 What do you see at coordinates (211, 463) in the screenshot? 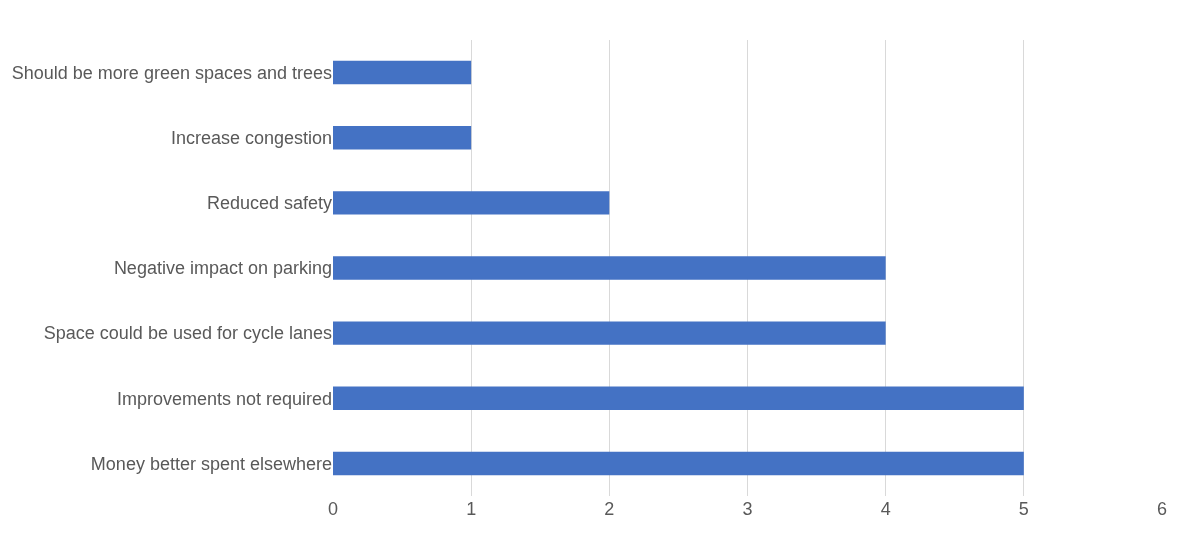
I see `y-tick-label: Money better spent elsewhere` at bounding box center [211, 463].